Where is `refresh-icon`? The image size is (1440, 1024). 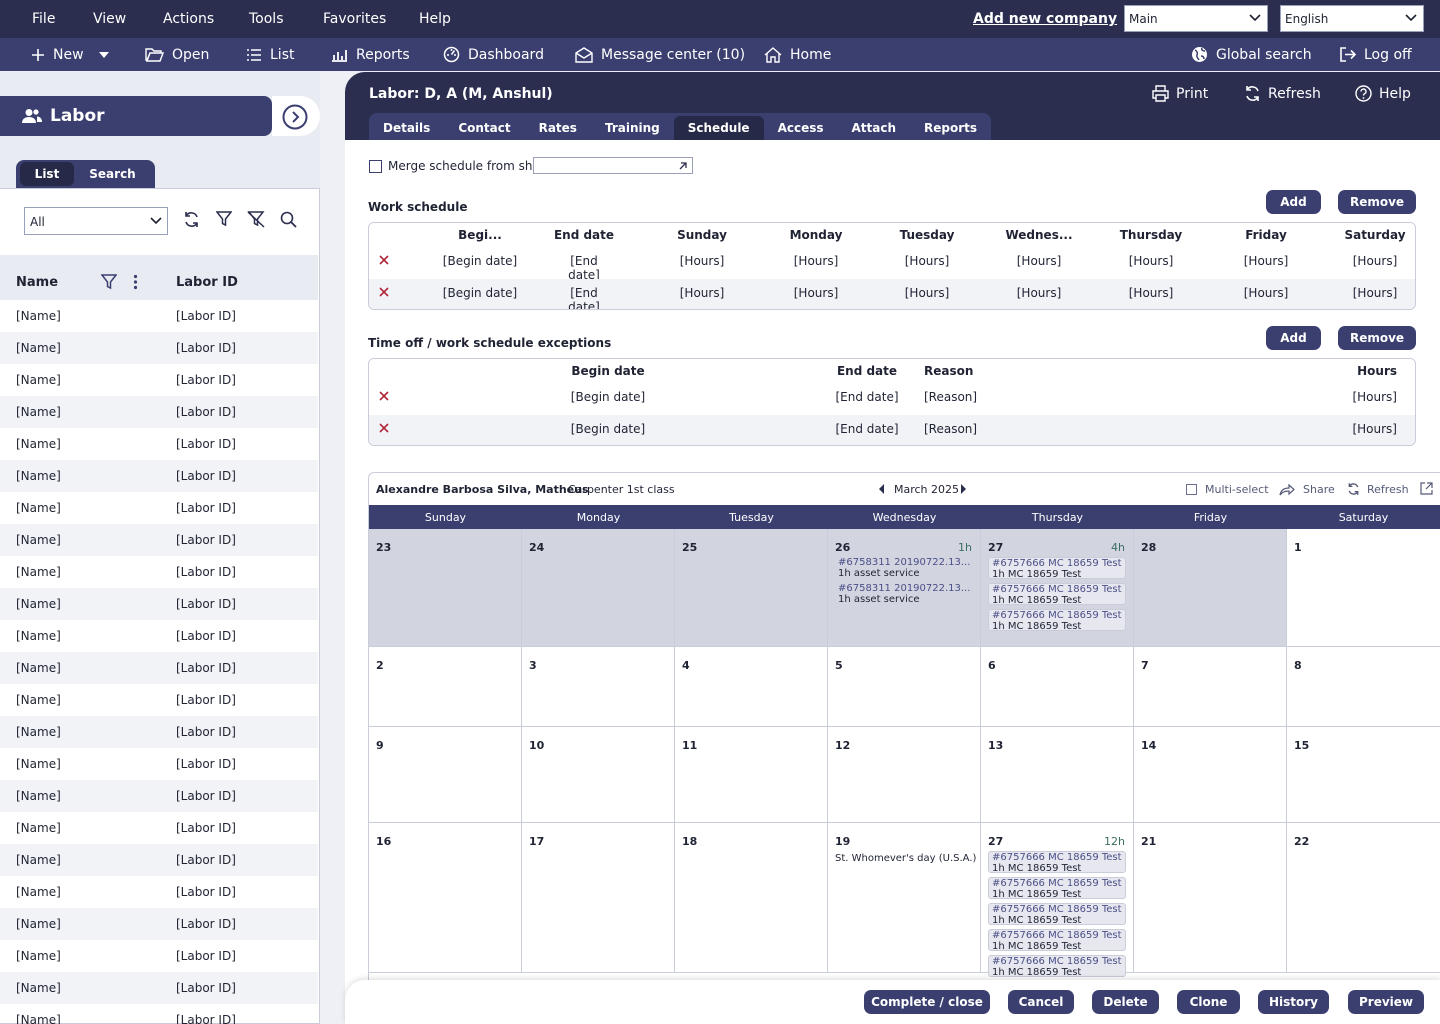
refresh-icon is located at coordinates (1353, 489).